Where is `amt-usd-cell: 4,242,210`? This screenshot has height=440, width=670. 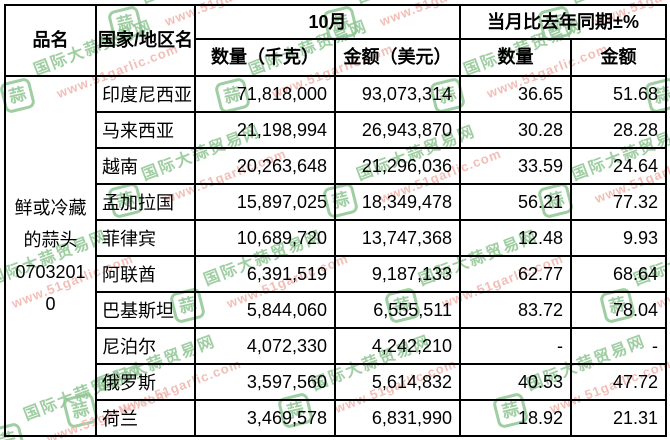 amt-usd-cell: 4,242,210 is located at coordinates (397, 346).